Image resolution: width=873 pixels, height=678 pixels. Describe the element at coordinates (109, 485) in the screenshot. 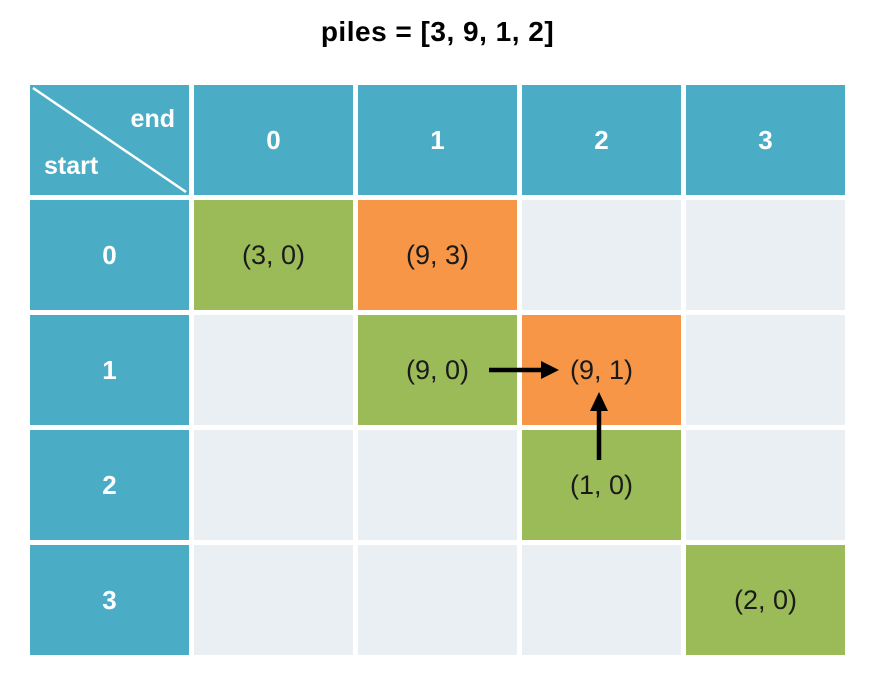

I see `row-header-2: 2` at that location.